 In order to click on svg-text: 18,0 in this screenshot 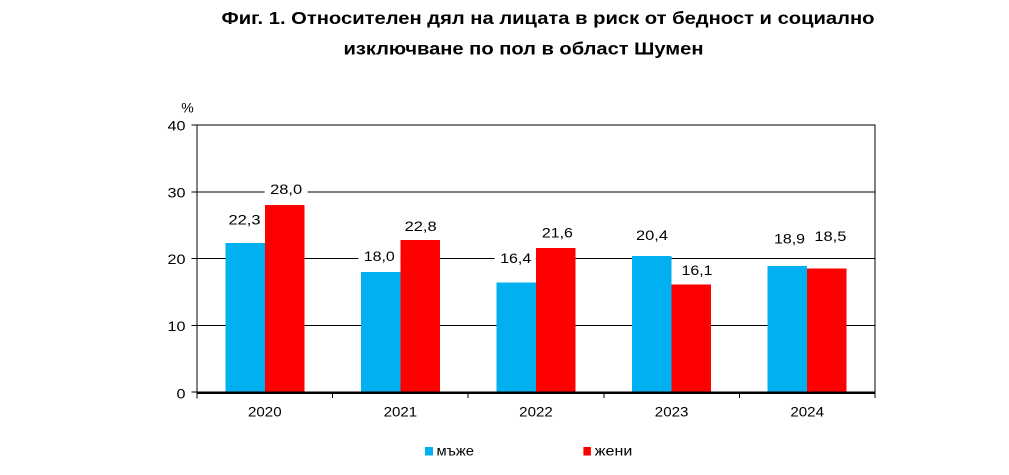, I will do `click(379, 256)`.